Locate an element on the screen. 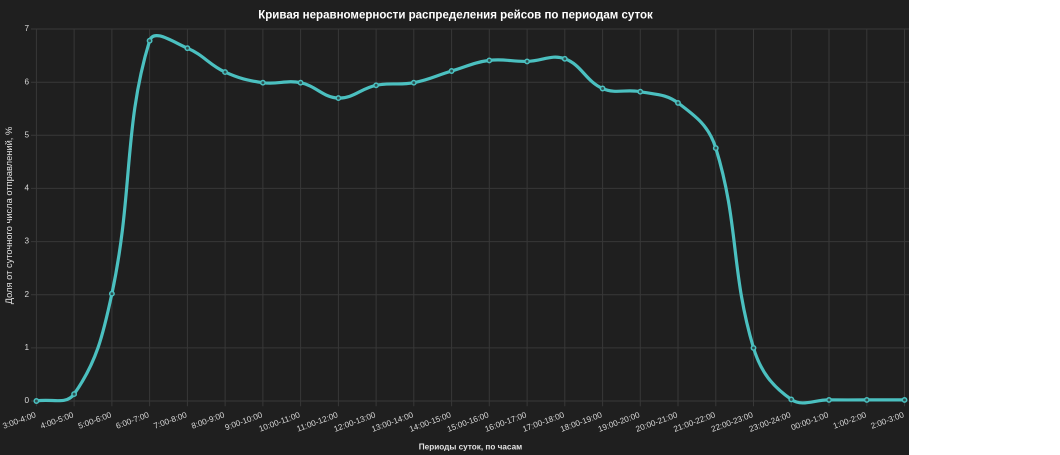  svg-text: Периоды суток, по часам is located at coordinates (470, 446).